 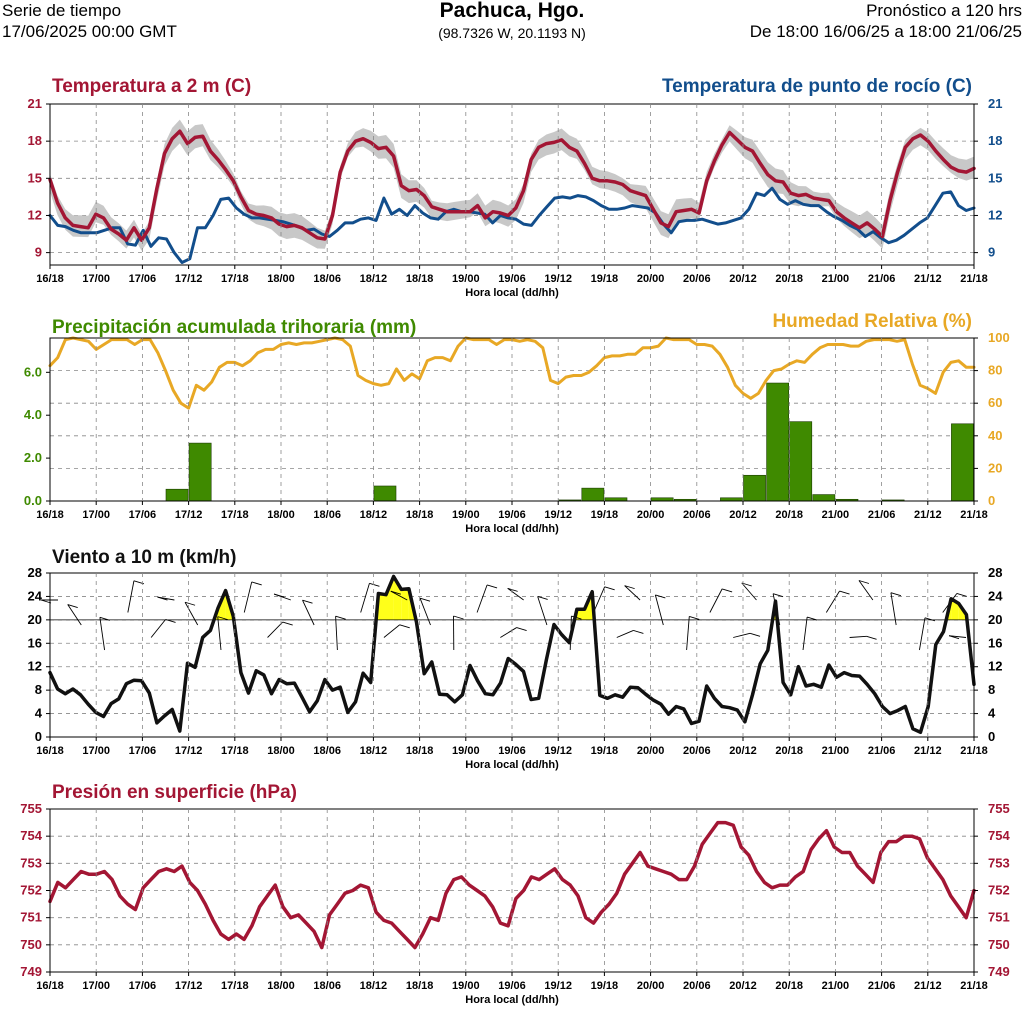 What do you see at coordinates (836, 515) in the screenshot?
I see `precip-panel-xtick-label: 21/00` at bounding box center [836, 515].